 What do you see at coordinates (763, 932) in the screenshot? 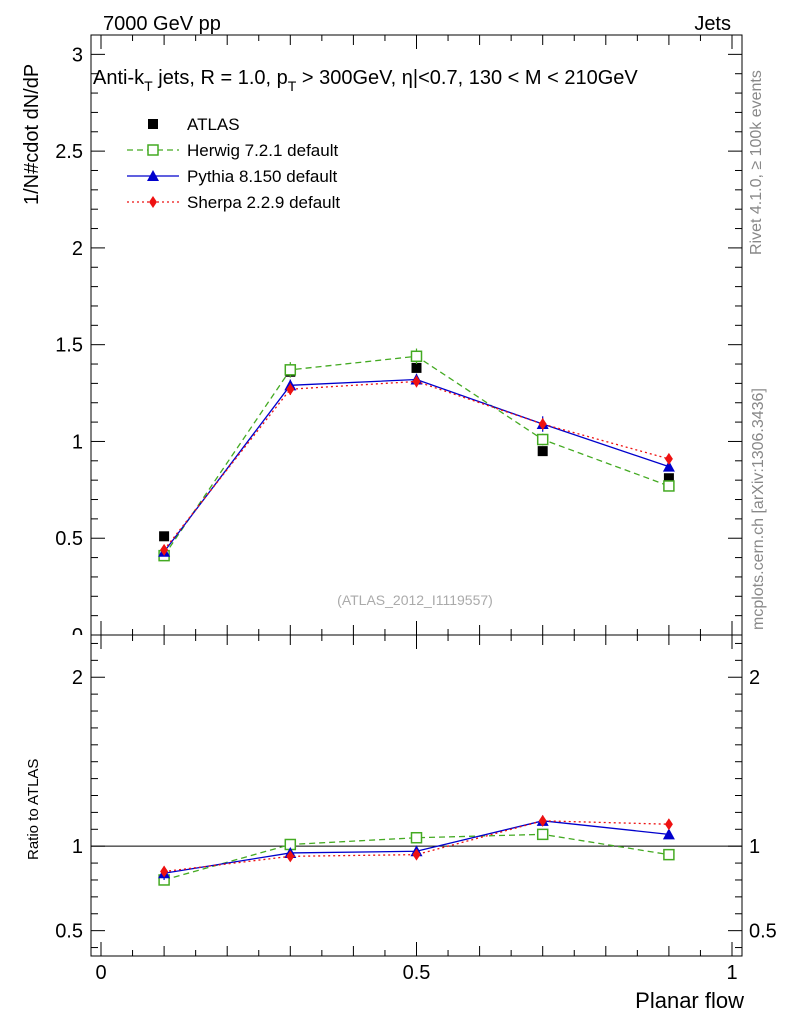
I see `ratio-ytick-label-right-0: 0.5` at bounding box center [763, 932].